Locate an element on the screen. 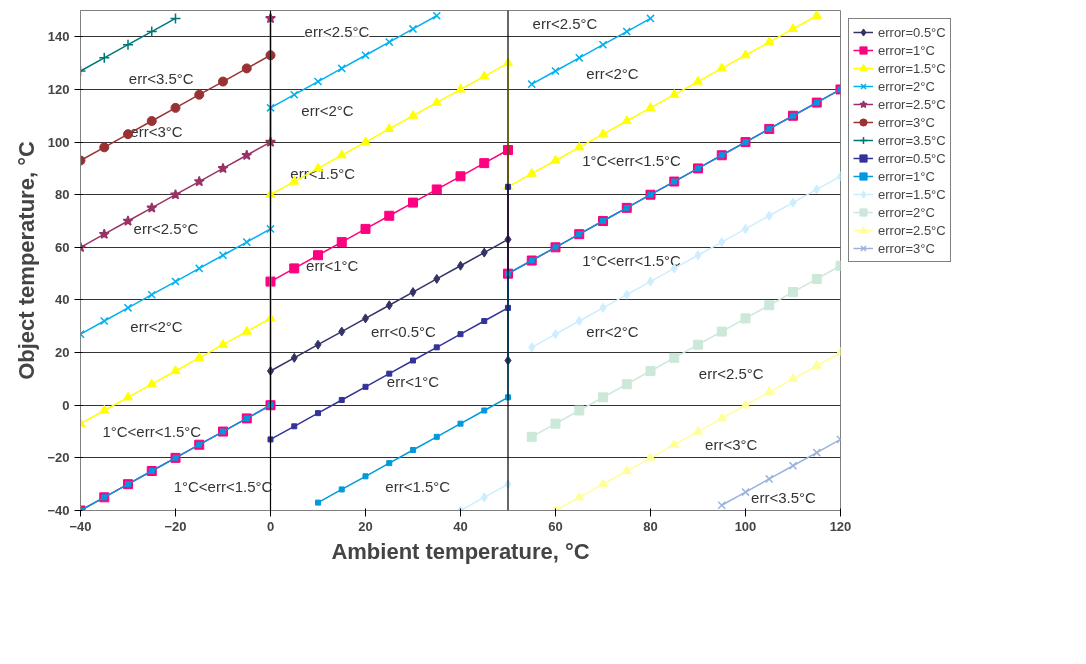 The width and height of the screenshot is (1086, 664). x-tick-label: 100 is located at coordinates (745, 526).